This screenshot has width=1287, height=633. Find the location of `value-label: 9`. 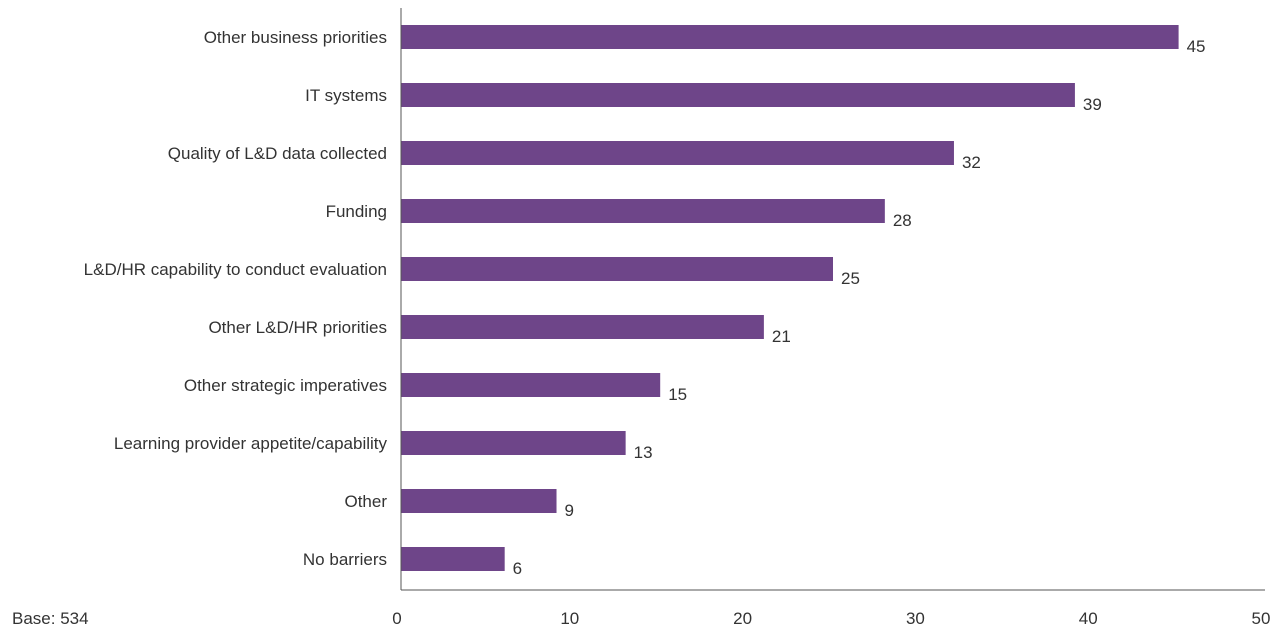

value-label: 9 is located at coordinates (569, 510).